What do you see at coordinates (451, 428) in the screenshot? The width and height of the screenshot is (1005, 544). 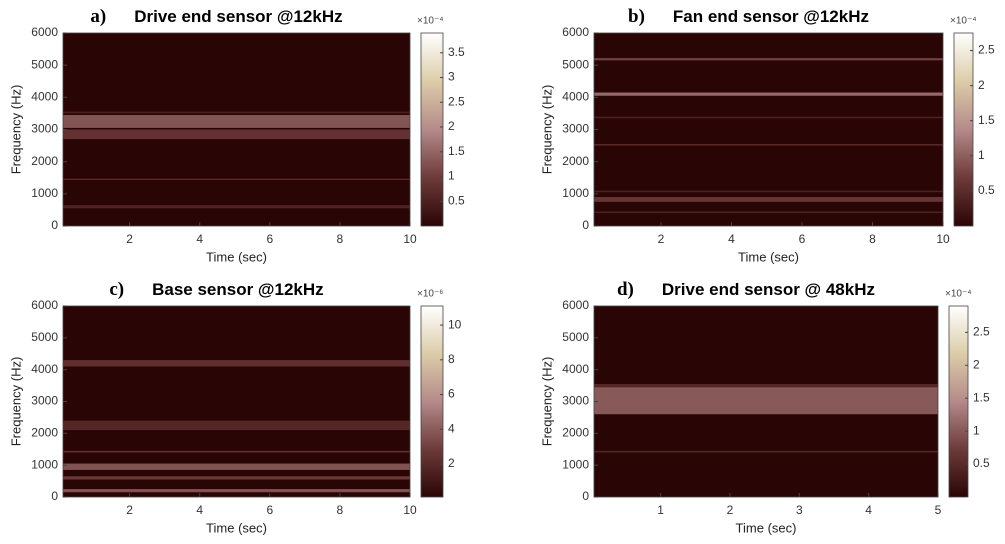 I see `colorbar-tick-label: 4` at bounding box center [451, 428].